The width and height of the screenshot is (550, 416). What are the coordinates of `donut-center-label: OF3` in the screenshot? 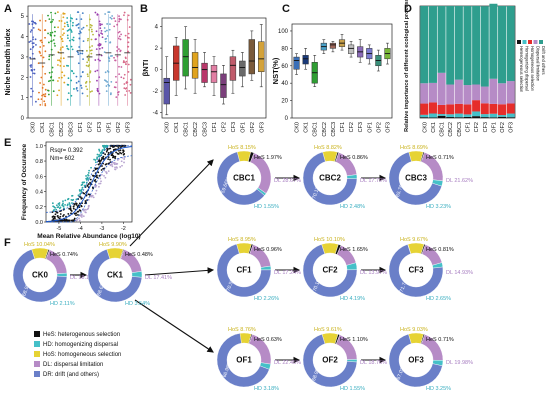 It's located at (416, 360).